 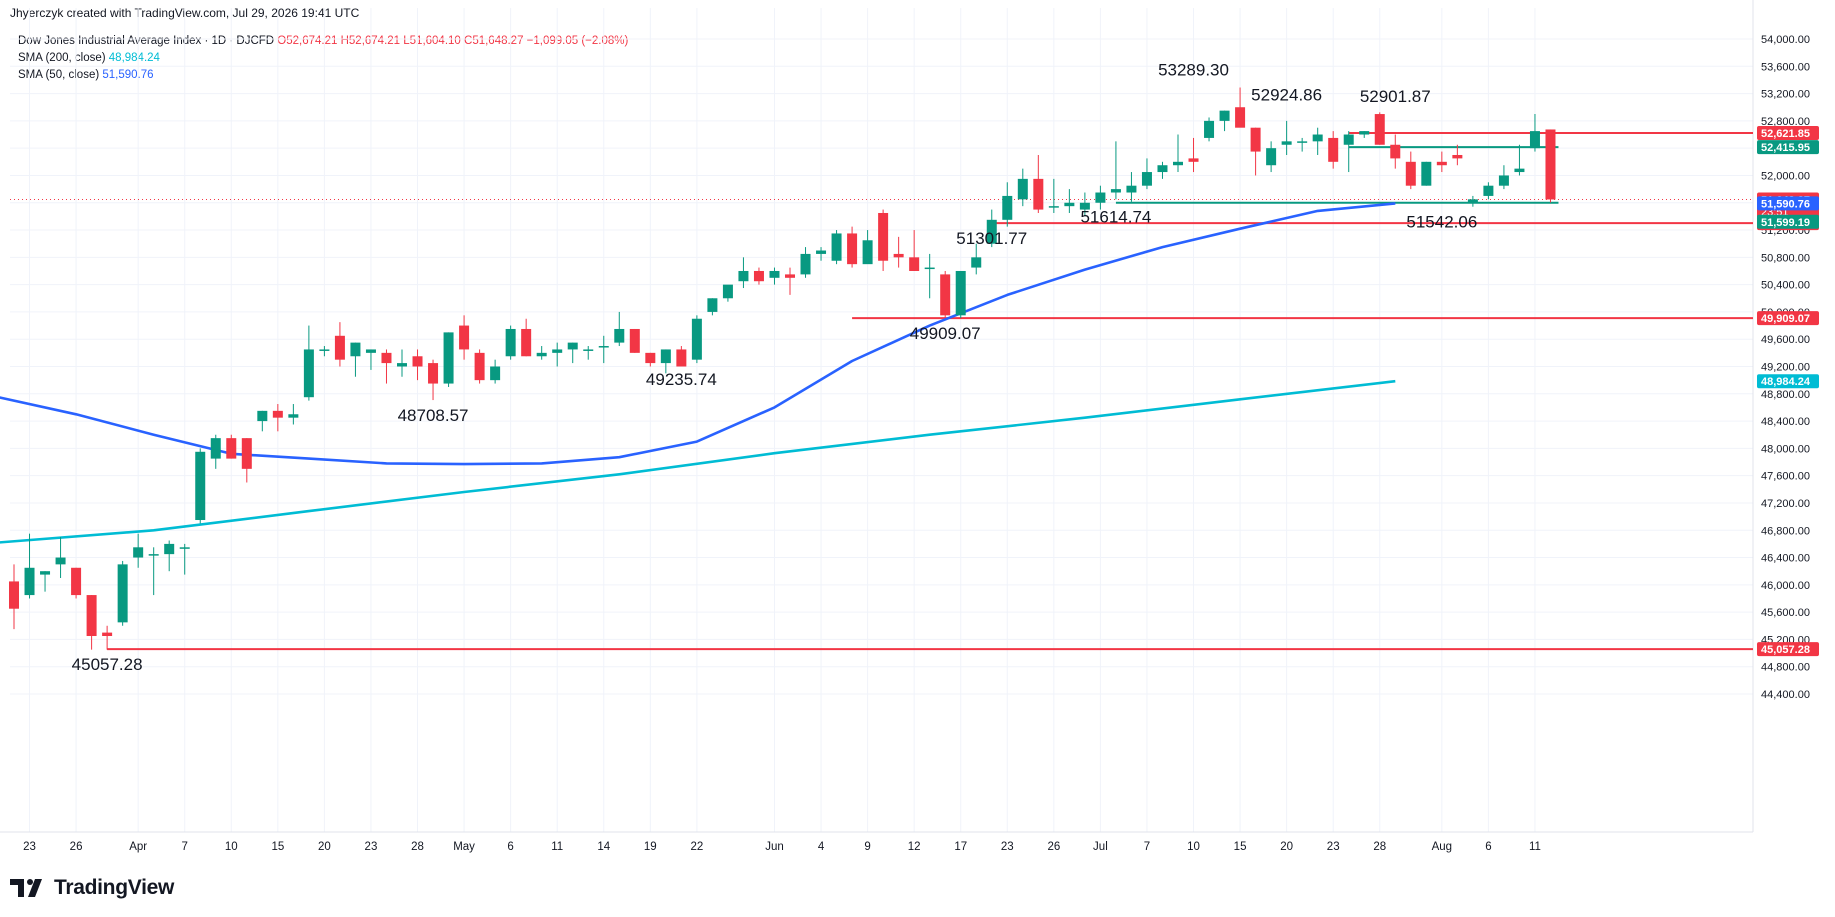 What do you see at coordinates (323, 75) in the screenshot?
I see `sma50-row: SMA (50, close) 51,590.76` at bounding box center [323, 75].